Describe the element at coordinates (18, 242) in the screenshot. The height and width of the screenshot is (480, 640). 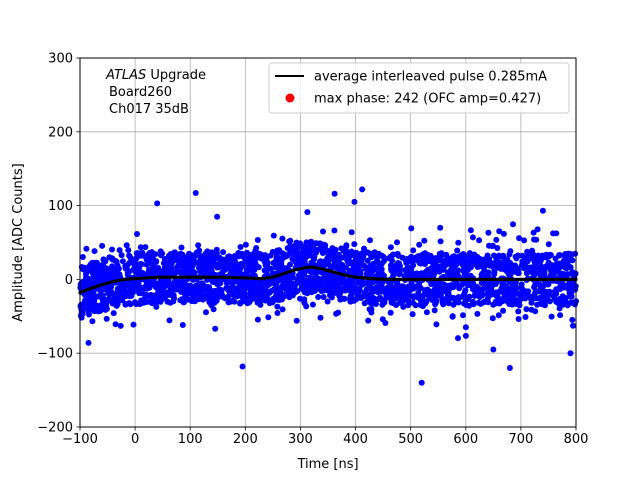
I see `y-axis-label: Amplitude [ADC Counts]` at that location.